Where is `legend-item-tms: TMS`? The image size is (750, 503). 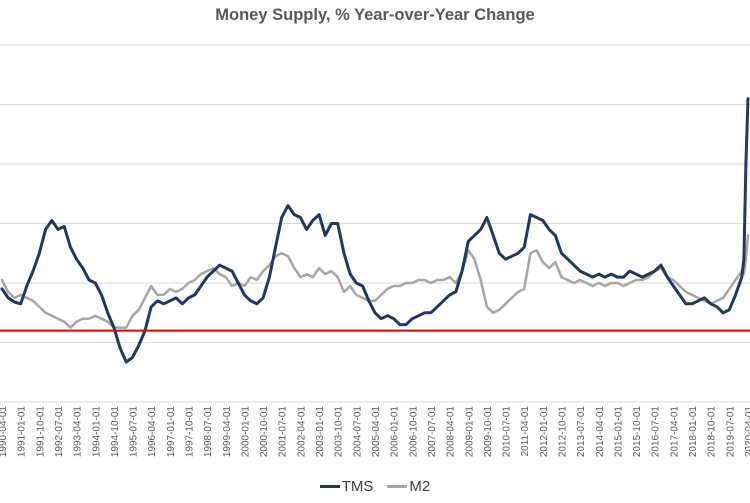 legend-item-tms: TMS is located at coordinates (346, 486).